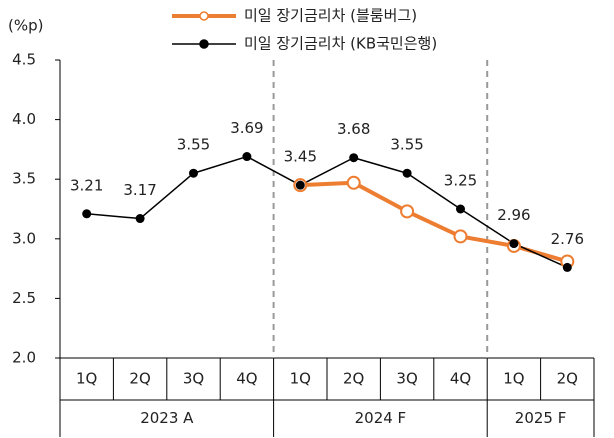  Describe the element at coordinates (167, 418) in the screenshot. I see `group-label: 2023 A` at that location.